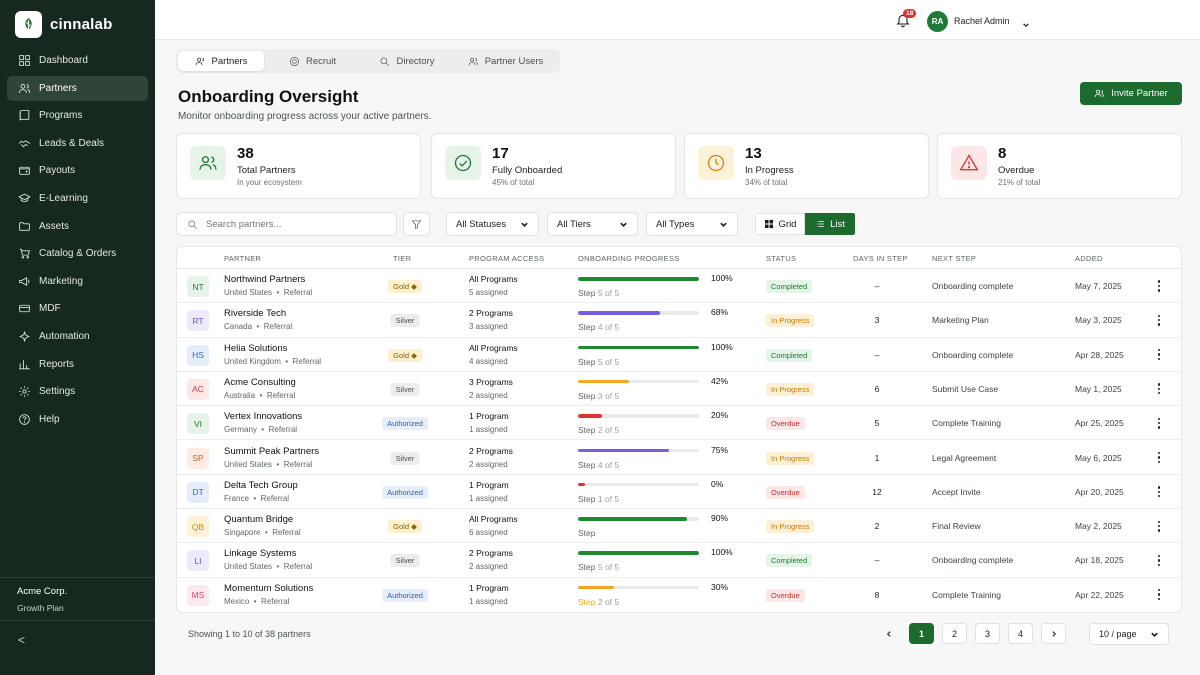  I want to click on sidebar-item-programs: Programs, so click(77, 115).